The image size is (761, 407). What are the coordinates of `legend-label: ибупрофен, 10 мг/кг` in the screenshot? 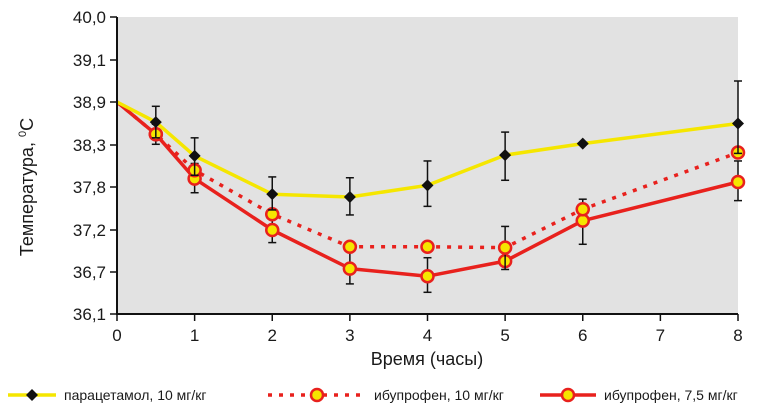 It's located at (439, 395).